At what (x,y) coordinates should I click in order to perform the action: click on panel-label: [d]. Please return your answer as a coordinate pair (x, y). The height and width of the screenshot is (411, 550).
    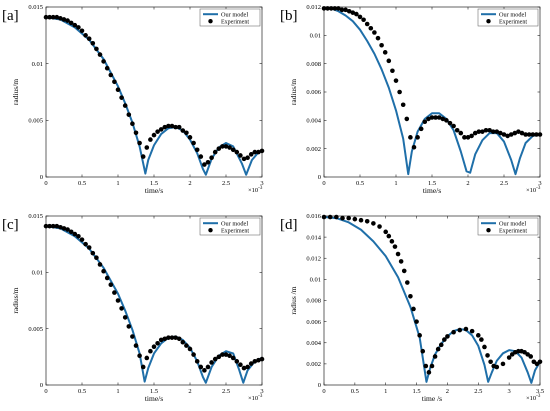
    Looking at the image, I should click on (289, 225).